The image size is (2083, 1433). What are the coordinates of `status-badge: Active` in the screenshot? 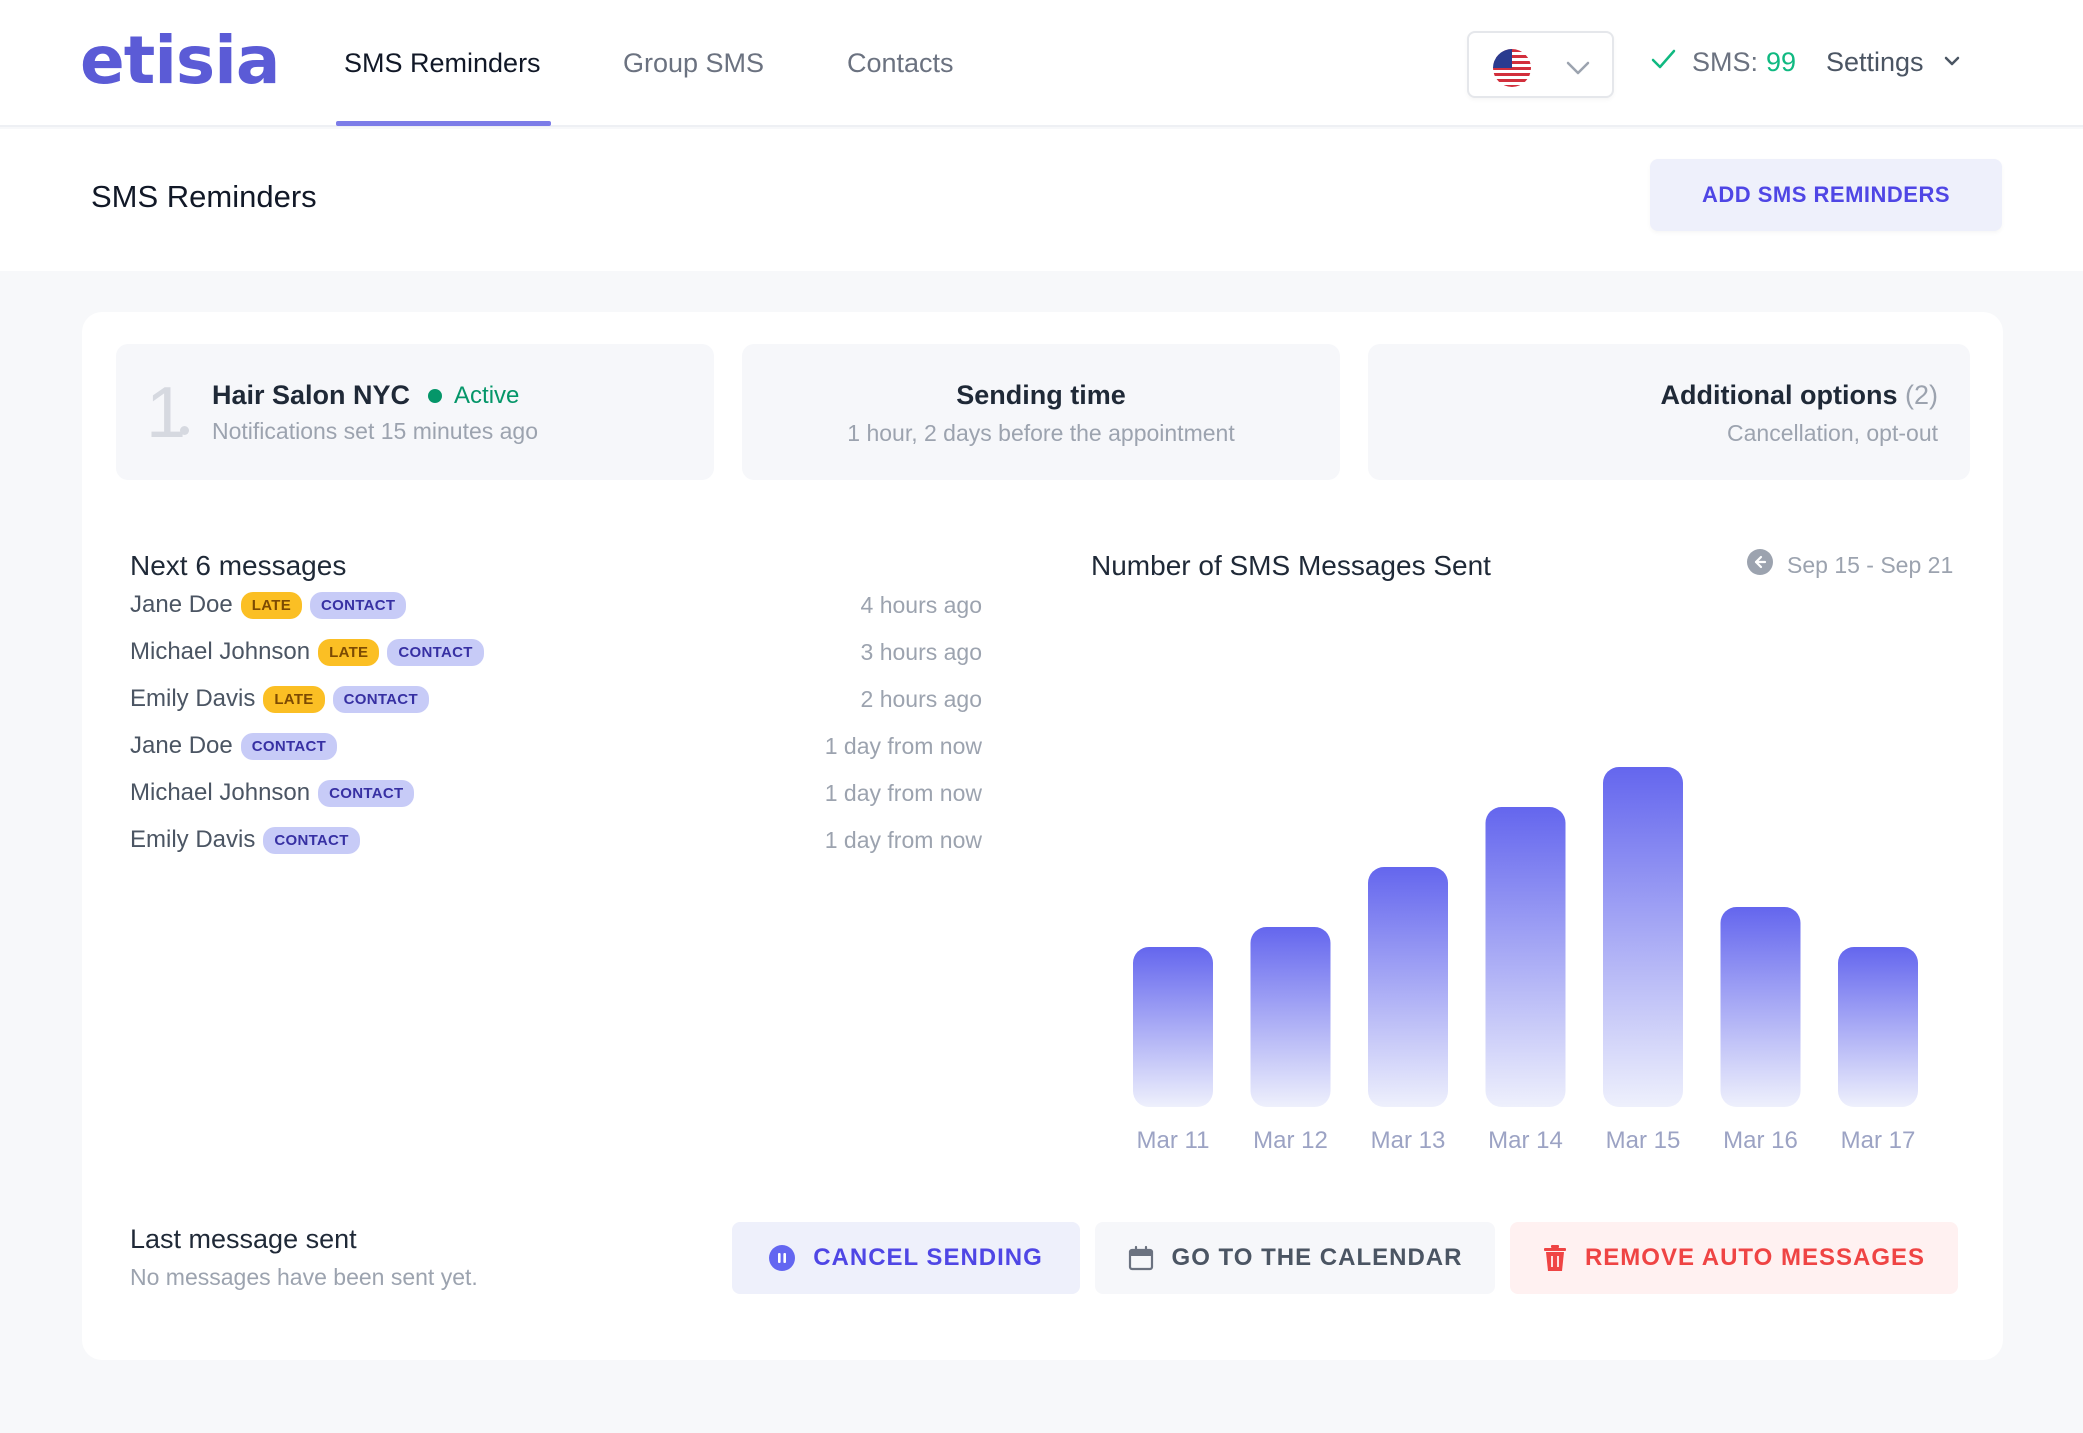 It's located at (487, 395).